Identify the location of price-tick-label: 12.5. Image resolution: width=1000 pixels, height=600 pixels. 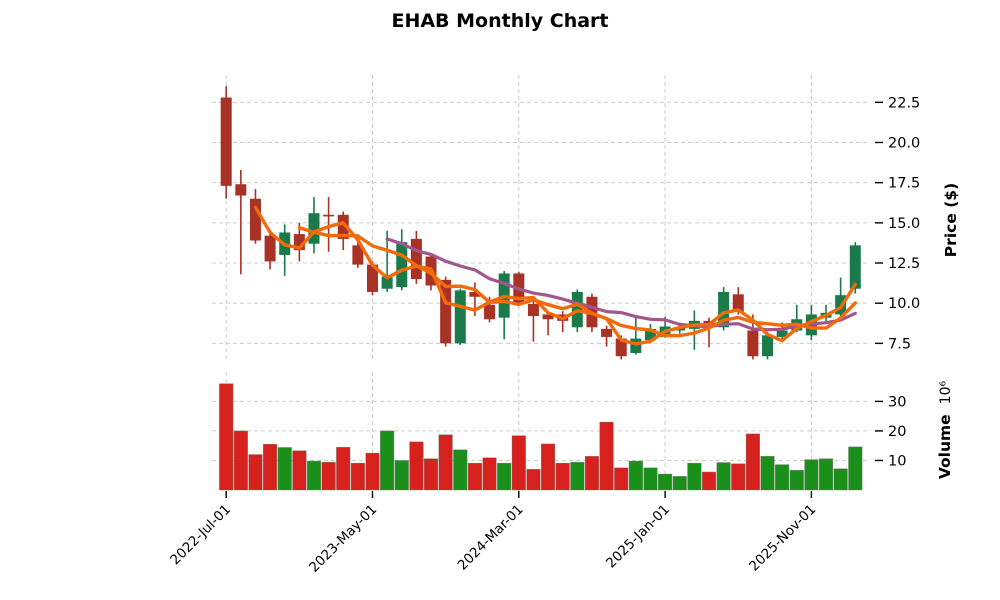
(904, 264).